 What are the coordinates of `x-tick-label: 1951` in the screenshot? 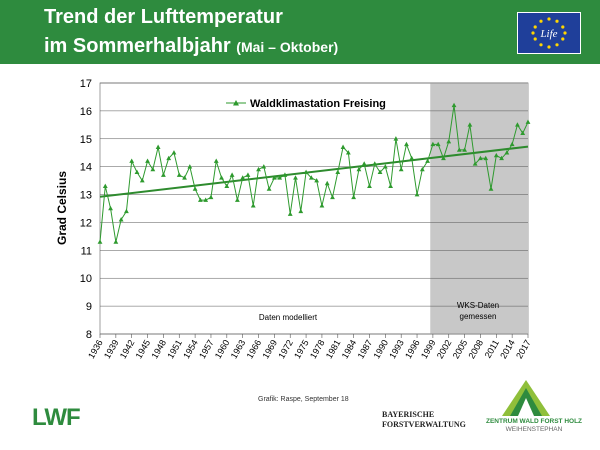 It's located at (174, 349).